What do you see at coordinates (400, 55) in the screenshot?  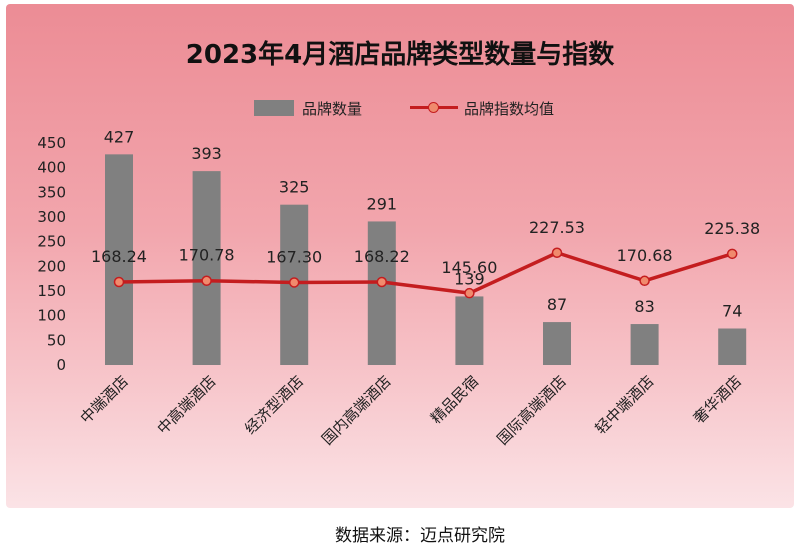 I see `chart-title: 2023年4月酒店品牌类型数量与指数` at bounding box center [400, 55].